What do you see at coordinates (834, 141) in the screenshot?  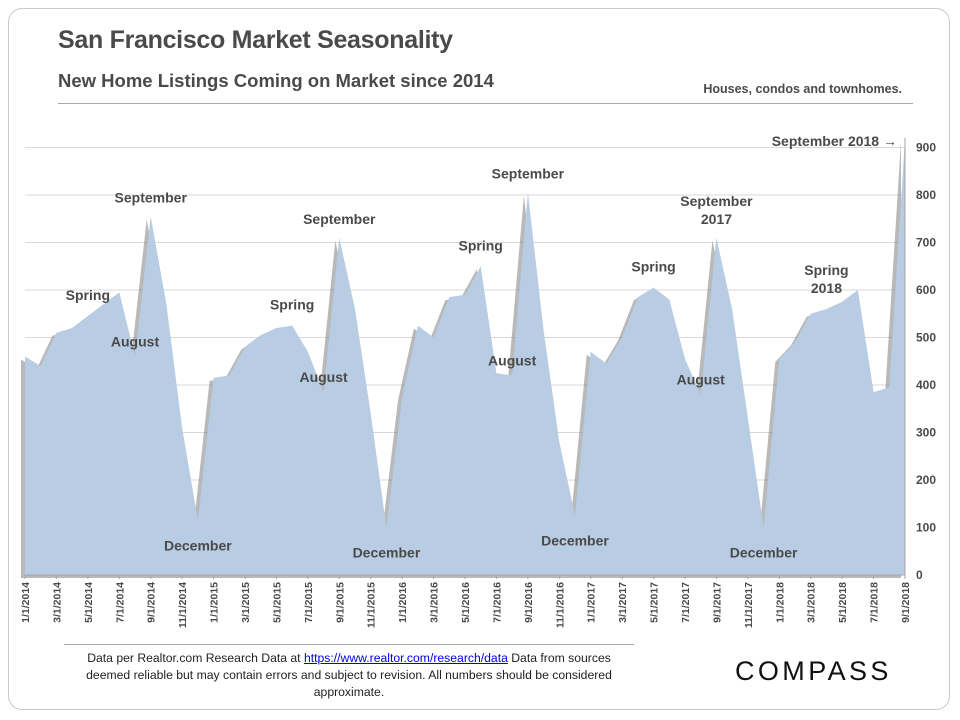 I see `annotation-label: September 2018 →` at bounding box center [834, 141].